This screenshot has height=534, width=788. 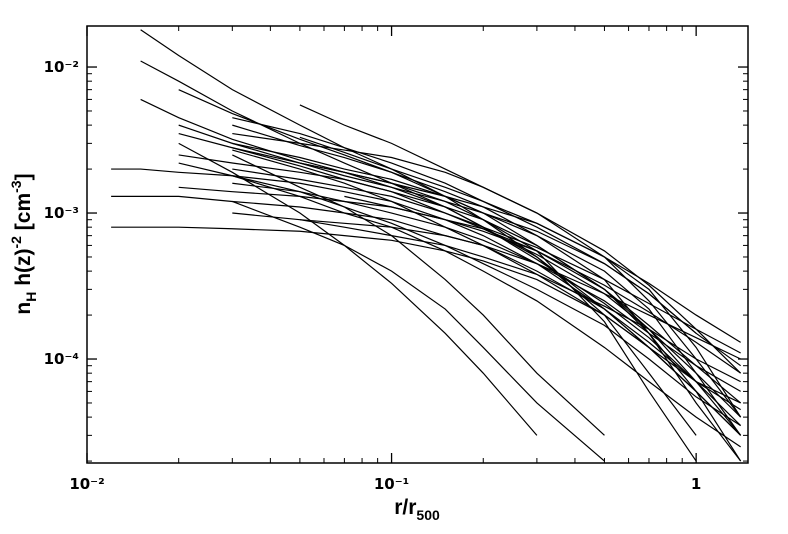 I want to click on y-axis-label: nH h(z)-2 [cm-3], so click(x=23, y=243).